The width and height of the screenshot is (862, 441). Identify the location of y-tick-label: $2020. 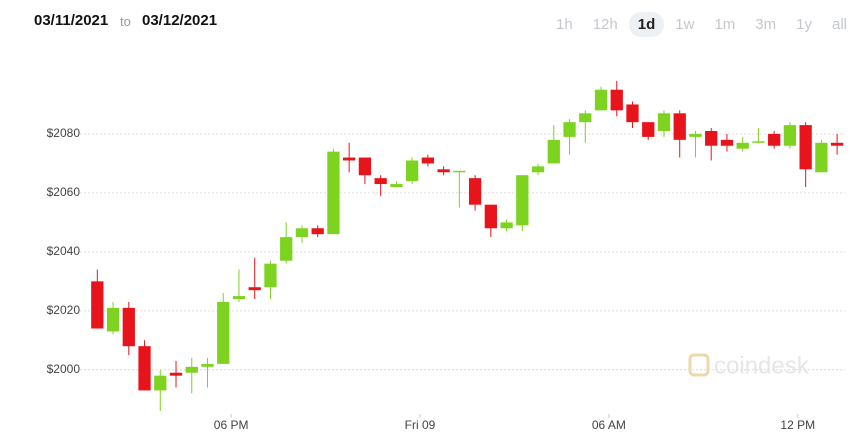
(64, 310).